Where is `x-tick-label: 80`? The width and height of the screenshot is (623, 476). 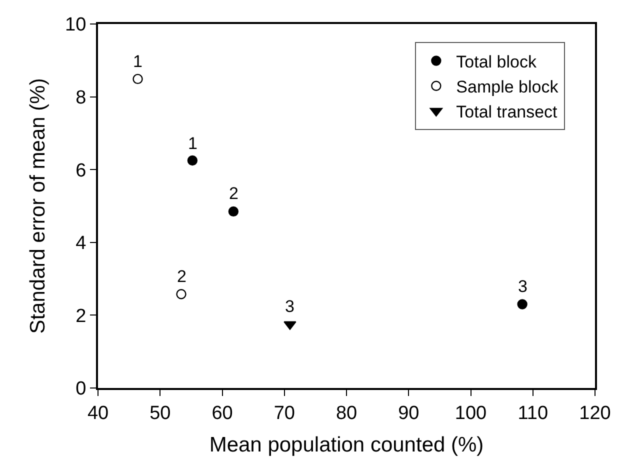
x-tick-label: 80 is located at coordinates (347, 413).